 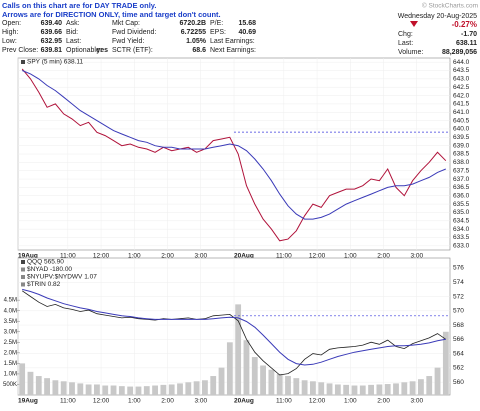 I want to click on x-tick-label: 12:00, so click(x=317, y=256).